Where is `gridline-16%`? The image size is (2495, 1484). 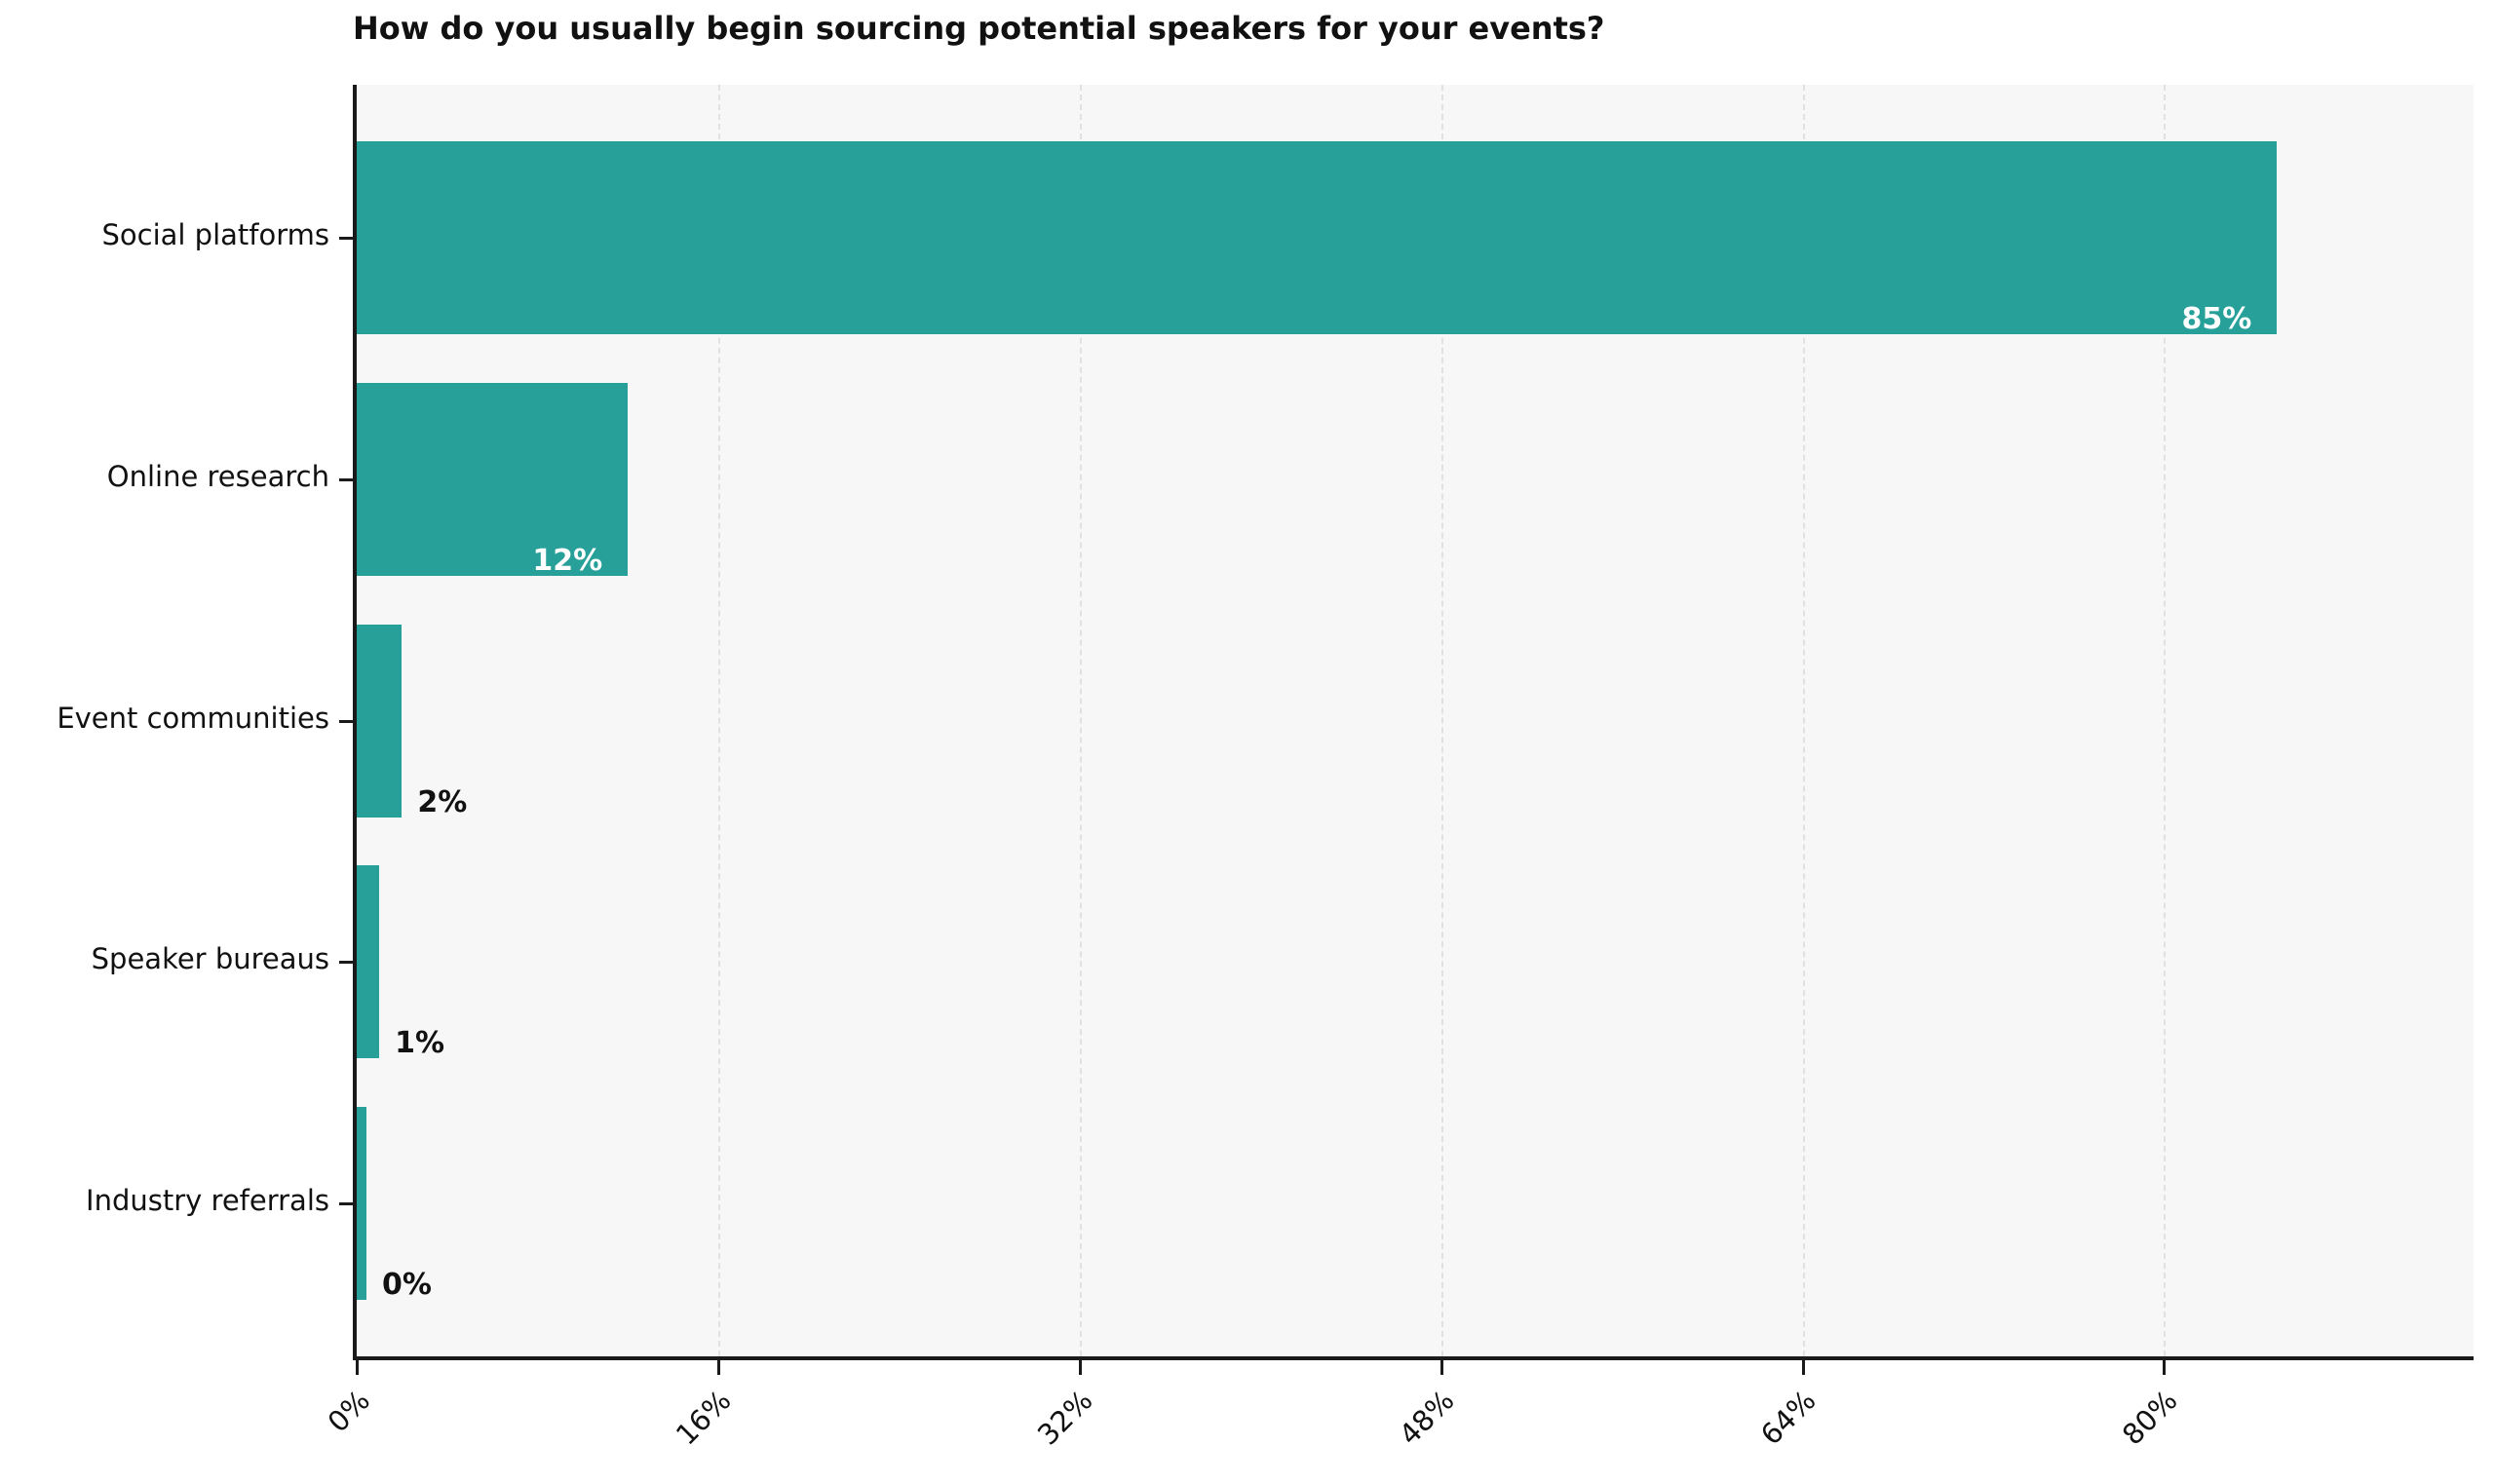 gridline-16% is located at coordinates (718, 720).